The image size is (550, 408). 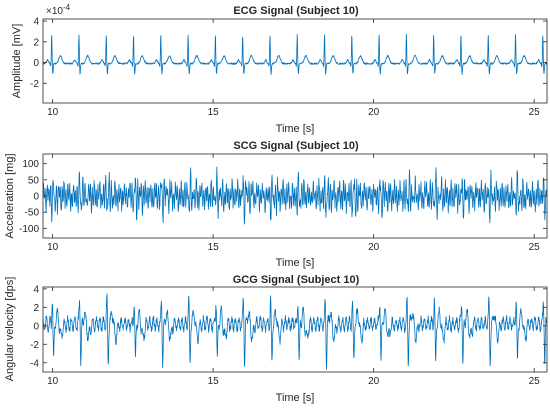 I want to click on ecg-series-line, so click(x=295, y=54).